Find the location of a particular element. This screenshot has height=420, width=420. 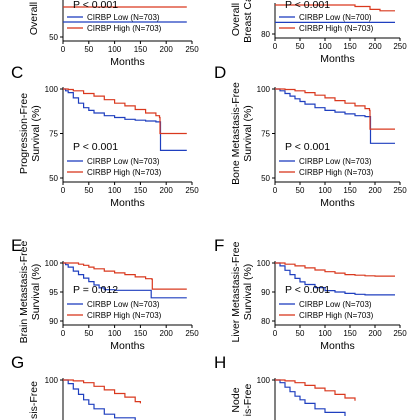

y-axis-label: Liver Metastasis-Free is located at coordinates (236, 291).